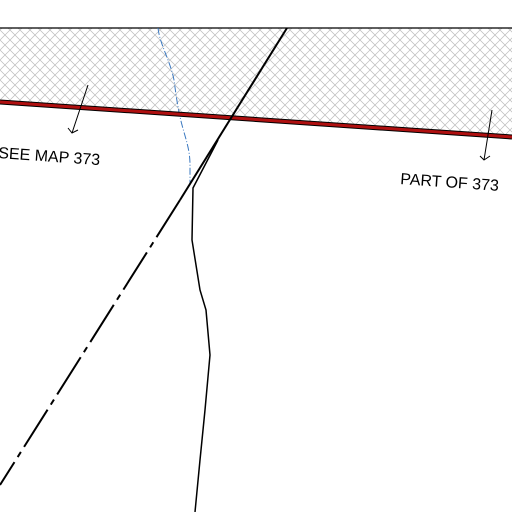 The width and height of the screenshot is (512, 512). I want to click on map-label: SEE MAP 373, so click(50, 157).